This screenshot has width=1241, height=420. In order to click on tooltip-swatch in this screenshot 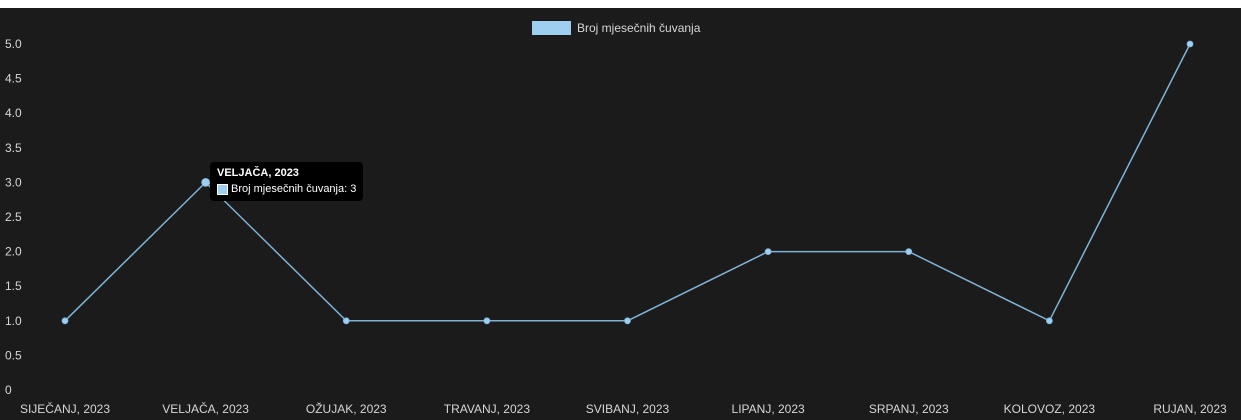, I will do `click(222, 189)`.